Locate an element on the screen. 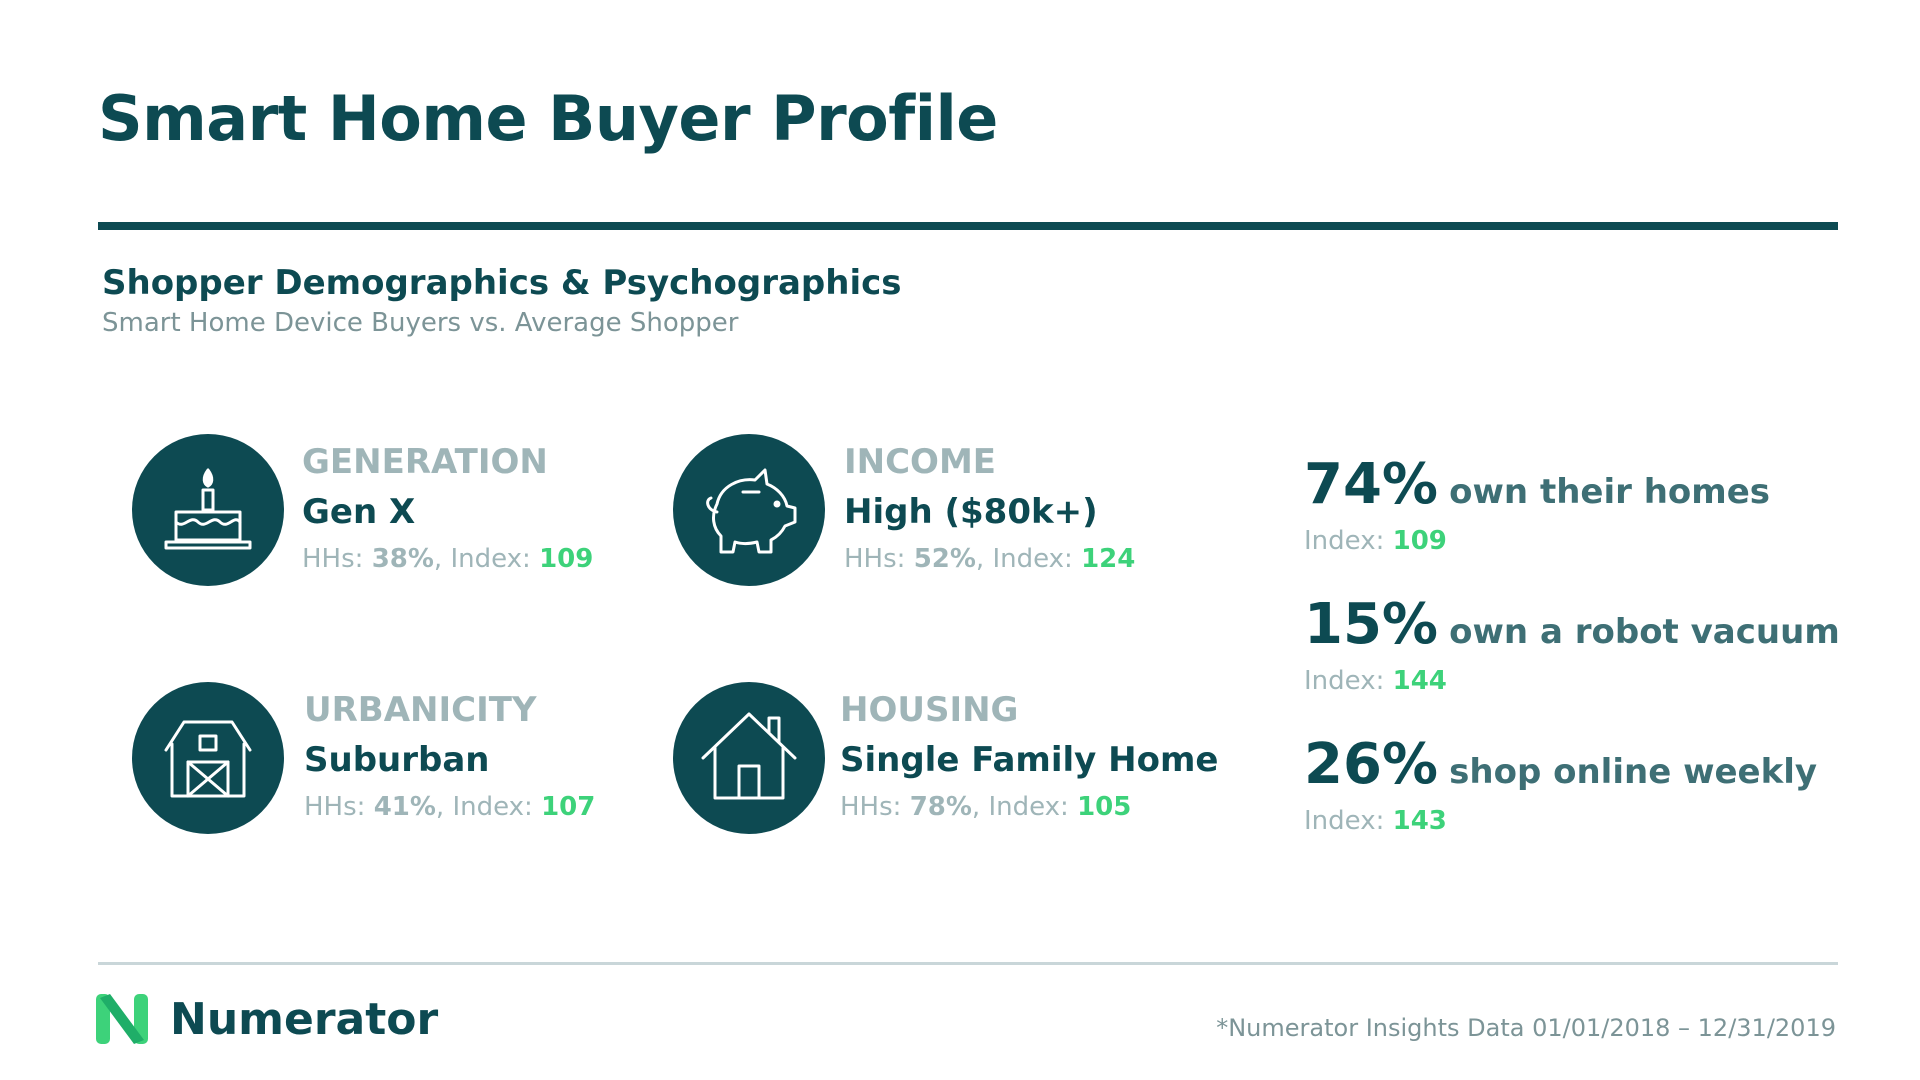  hhs-value: 41% is located at coordinates (404, 807).